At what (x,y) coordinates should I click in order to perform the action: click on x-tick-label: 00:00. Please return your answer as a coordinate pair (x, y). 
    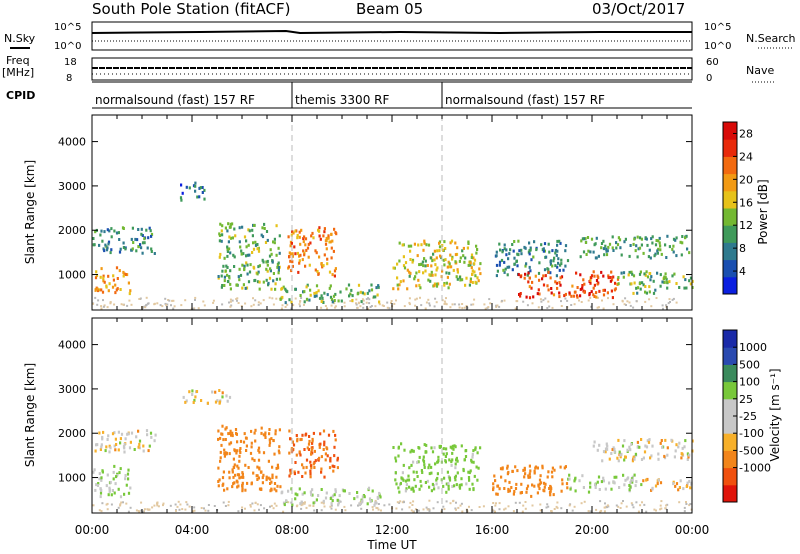
    Looking at the image, I should click on (692, 530).